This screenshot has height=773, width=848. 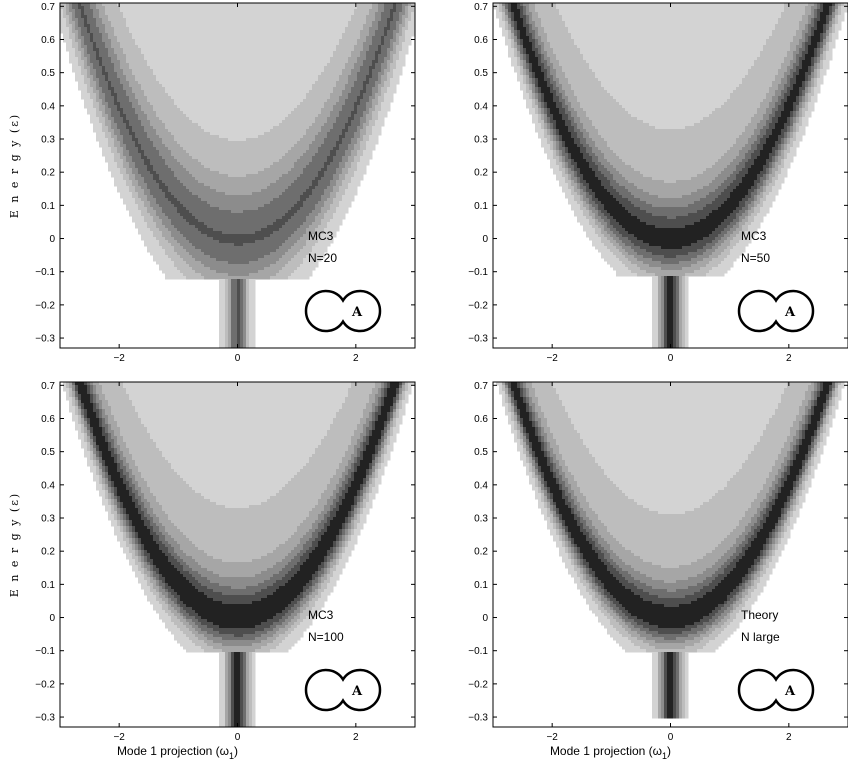 What do you see at coordinates (326, 637) in the screenshot?
I see `annotation-line-2: N=100` at bounding box center [326, 637].